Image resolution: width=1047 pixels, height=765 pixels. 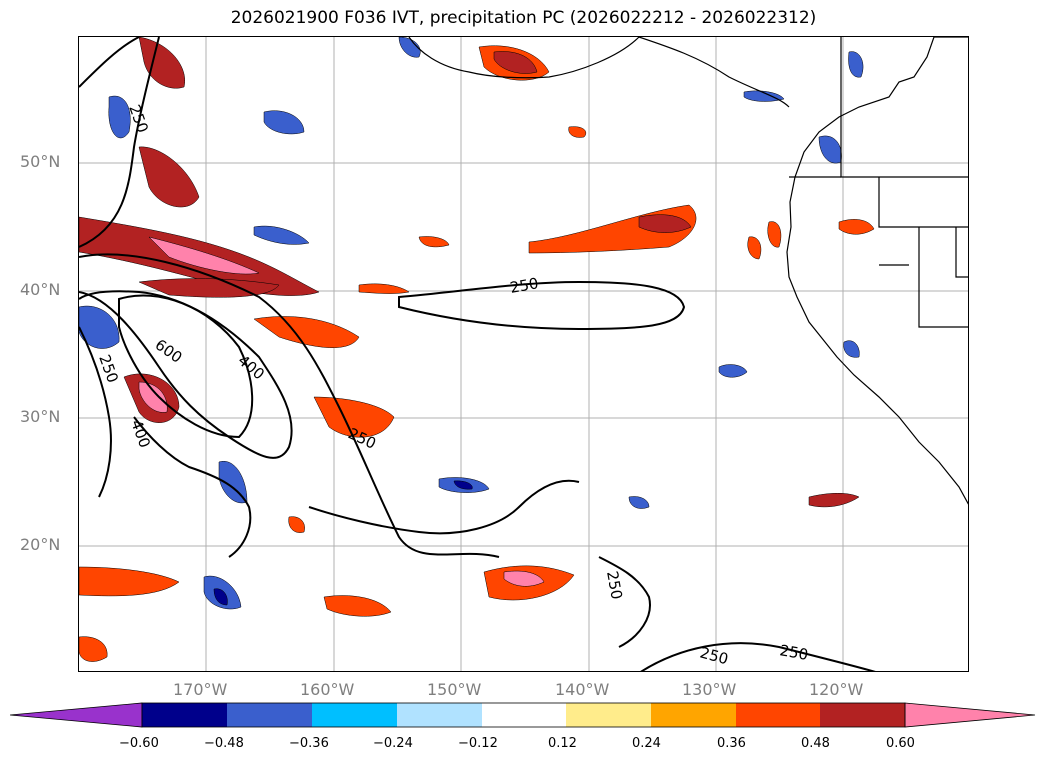 I want to click on colorbar-tick-label: −0.24, so click(x=393, y=743).